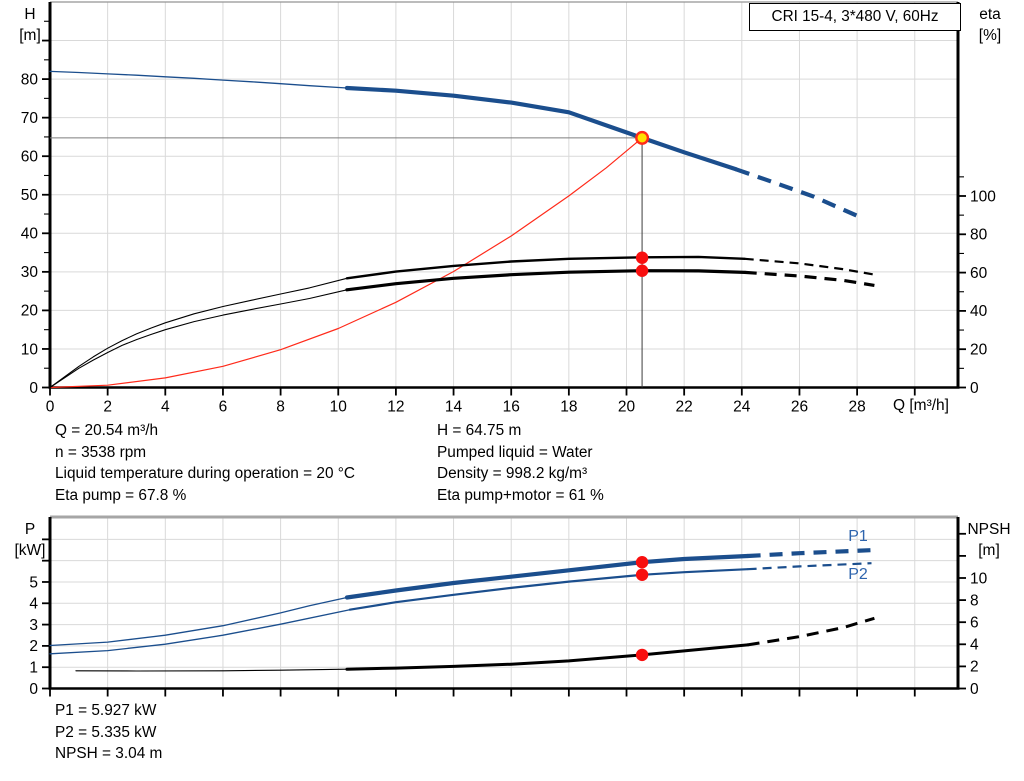  Describe the element at coordinates (546, 280) in the screenshot. I see `eta-pump-motor` at that location.